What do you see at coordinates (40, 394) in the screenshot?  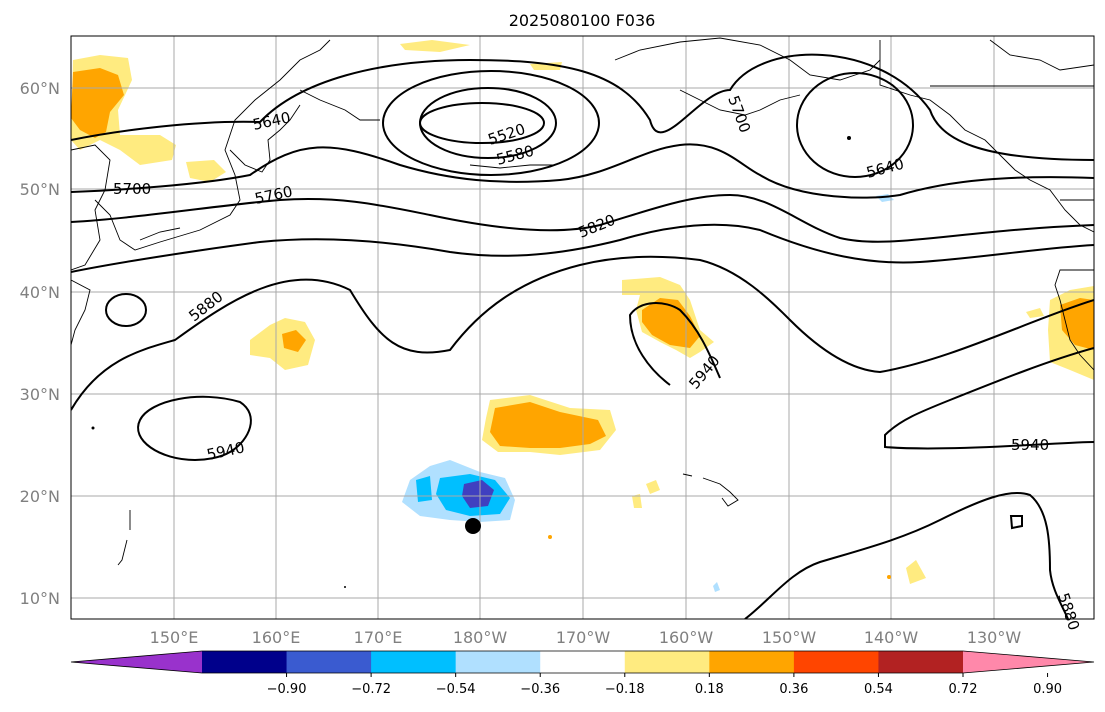 I see `lat-tick-label: 30°N` at bounding box center [40, 394].